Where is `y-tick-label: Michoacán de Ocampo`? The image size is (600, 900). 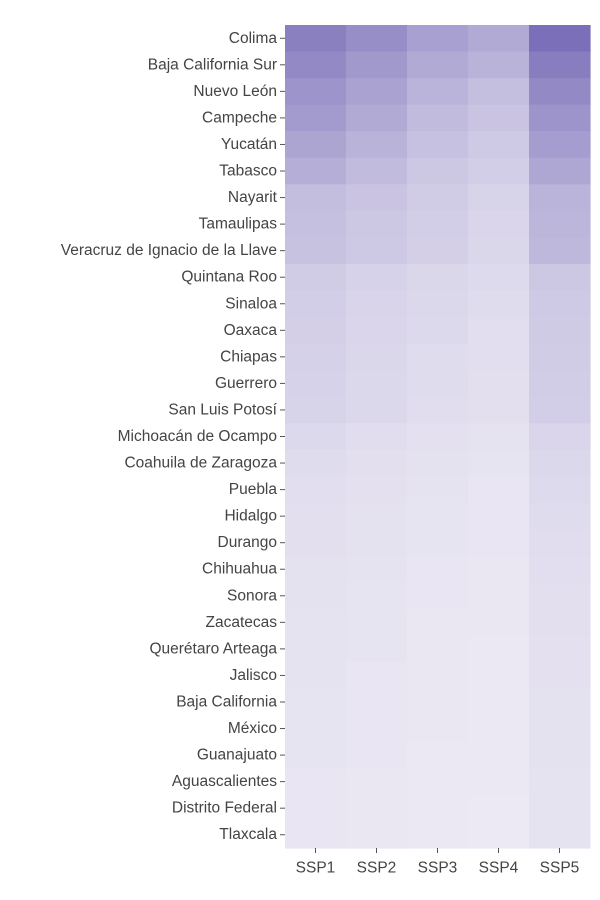
y-tick-label: Michoacán de Ocampo is located at coordinates (197, 436).